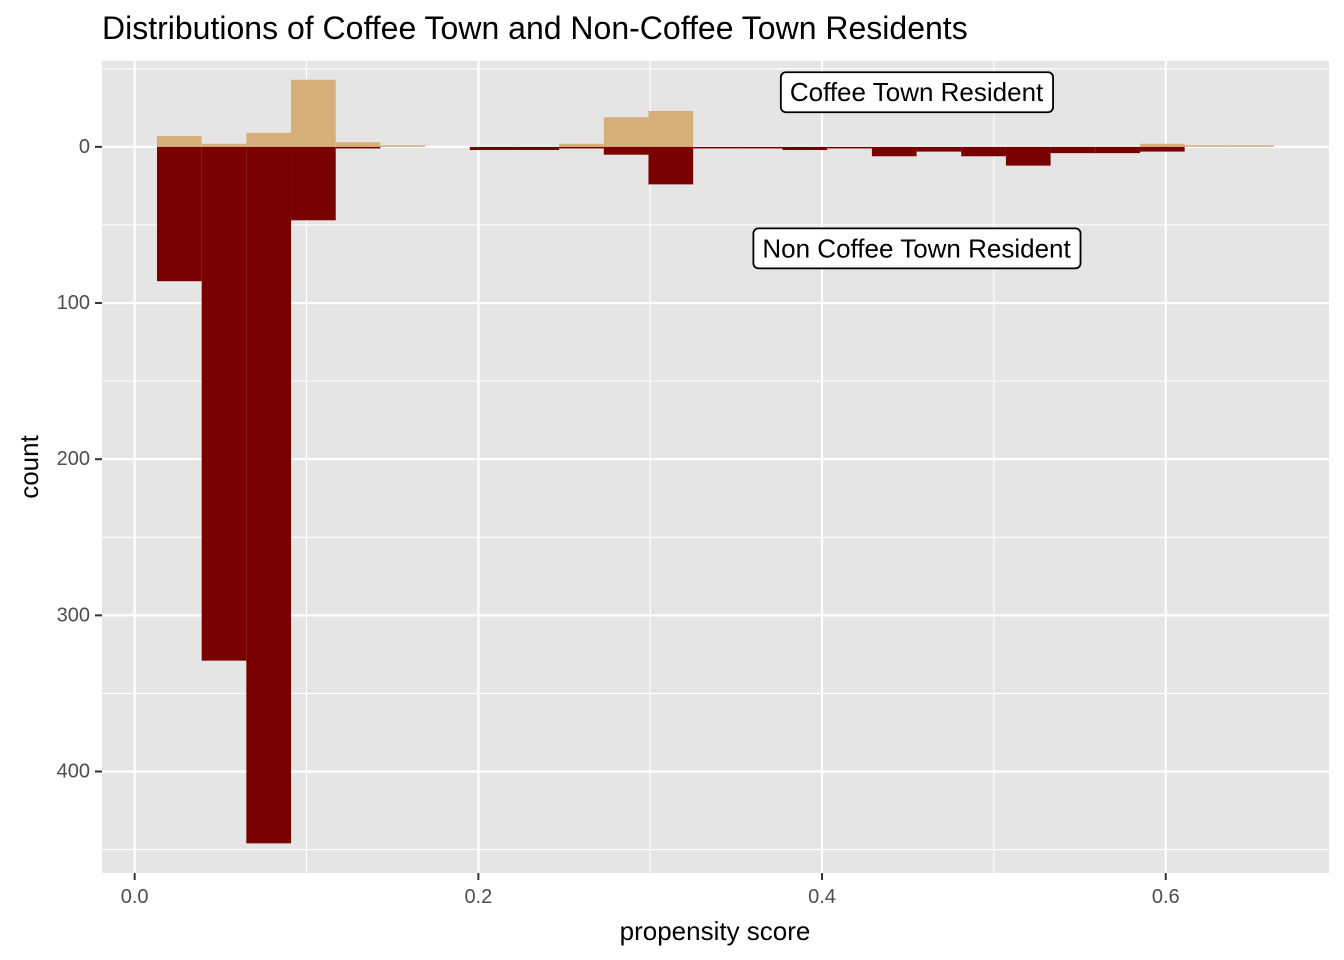 This screenshot has height=960, width=1344. I want to click on x-tick-label: 0.4, so click(822, 897).